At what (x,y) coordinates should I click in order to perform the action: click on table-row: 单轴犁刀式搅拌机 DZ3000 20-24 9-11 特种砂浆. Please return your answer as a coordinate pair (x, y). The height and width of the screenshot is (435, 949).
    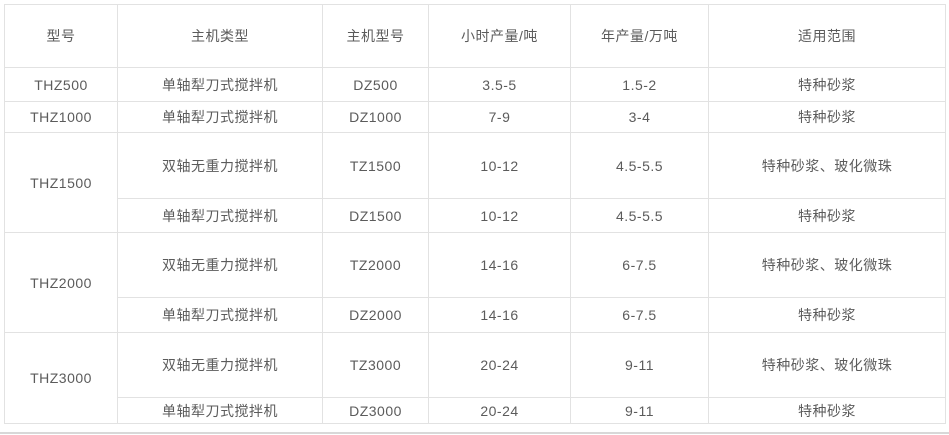
    Looking at the image, I should click on (475, 410).